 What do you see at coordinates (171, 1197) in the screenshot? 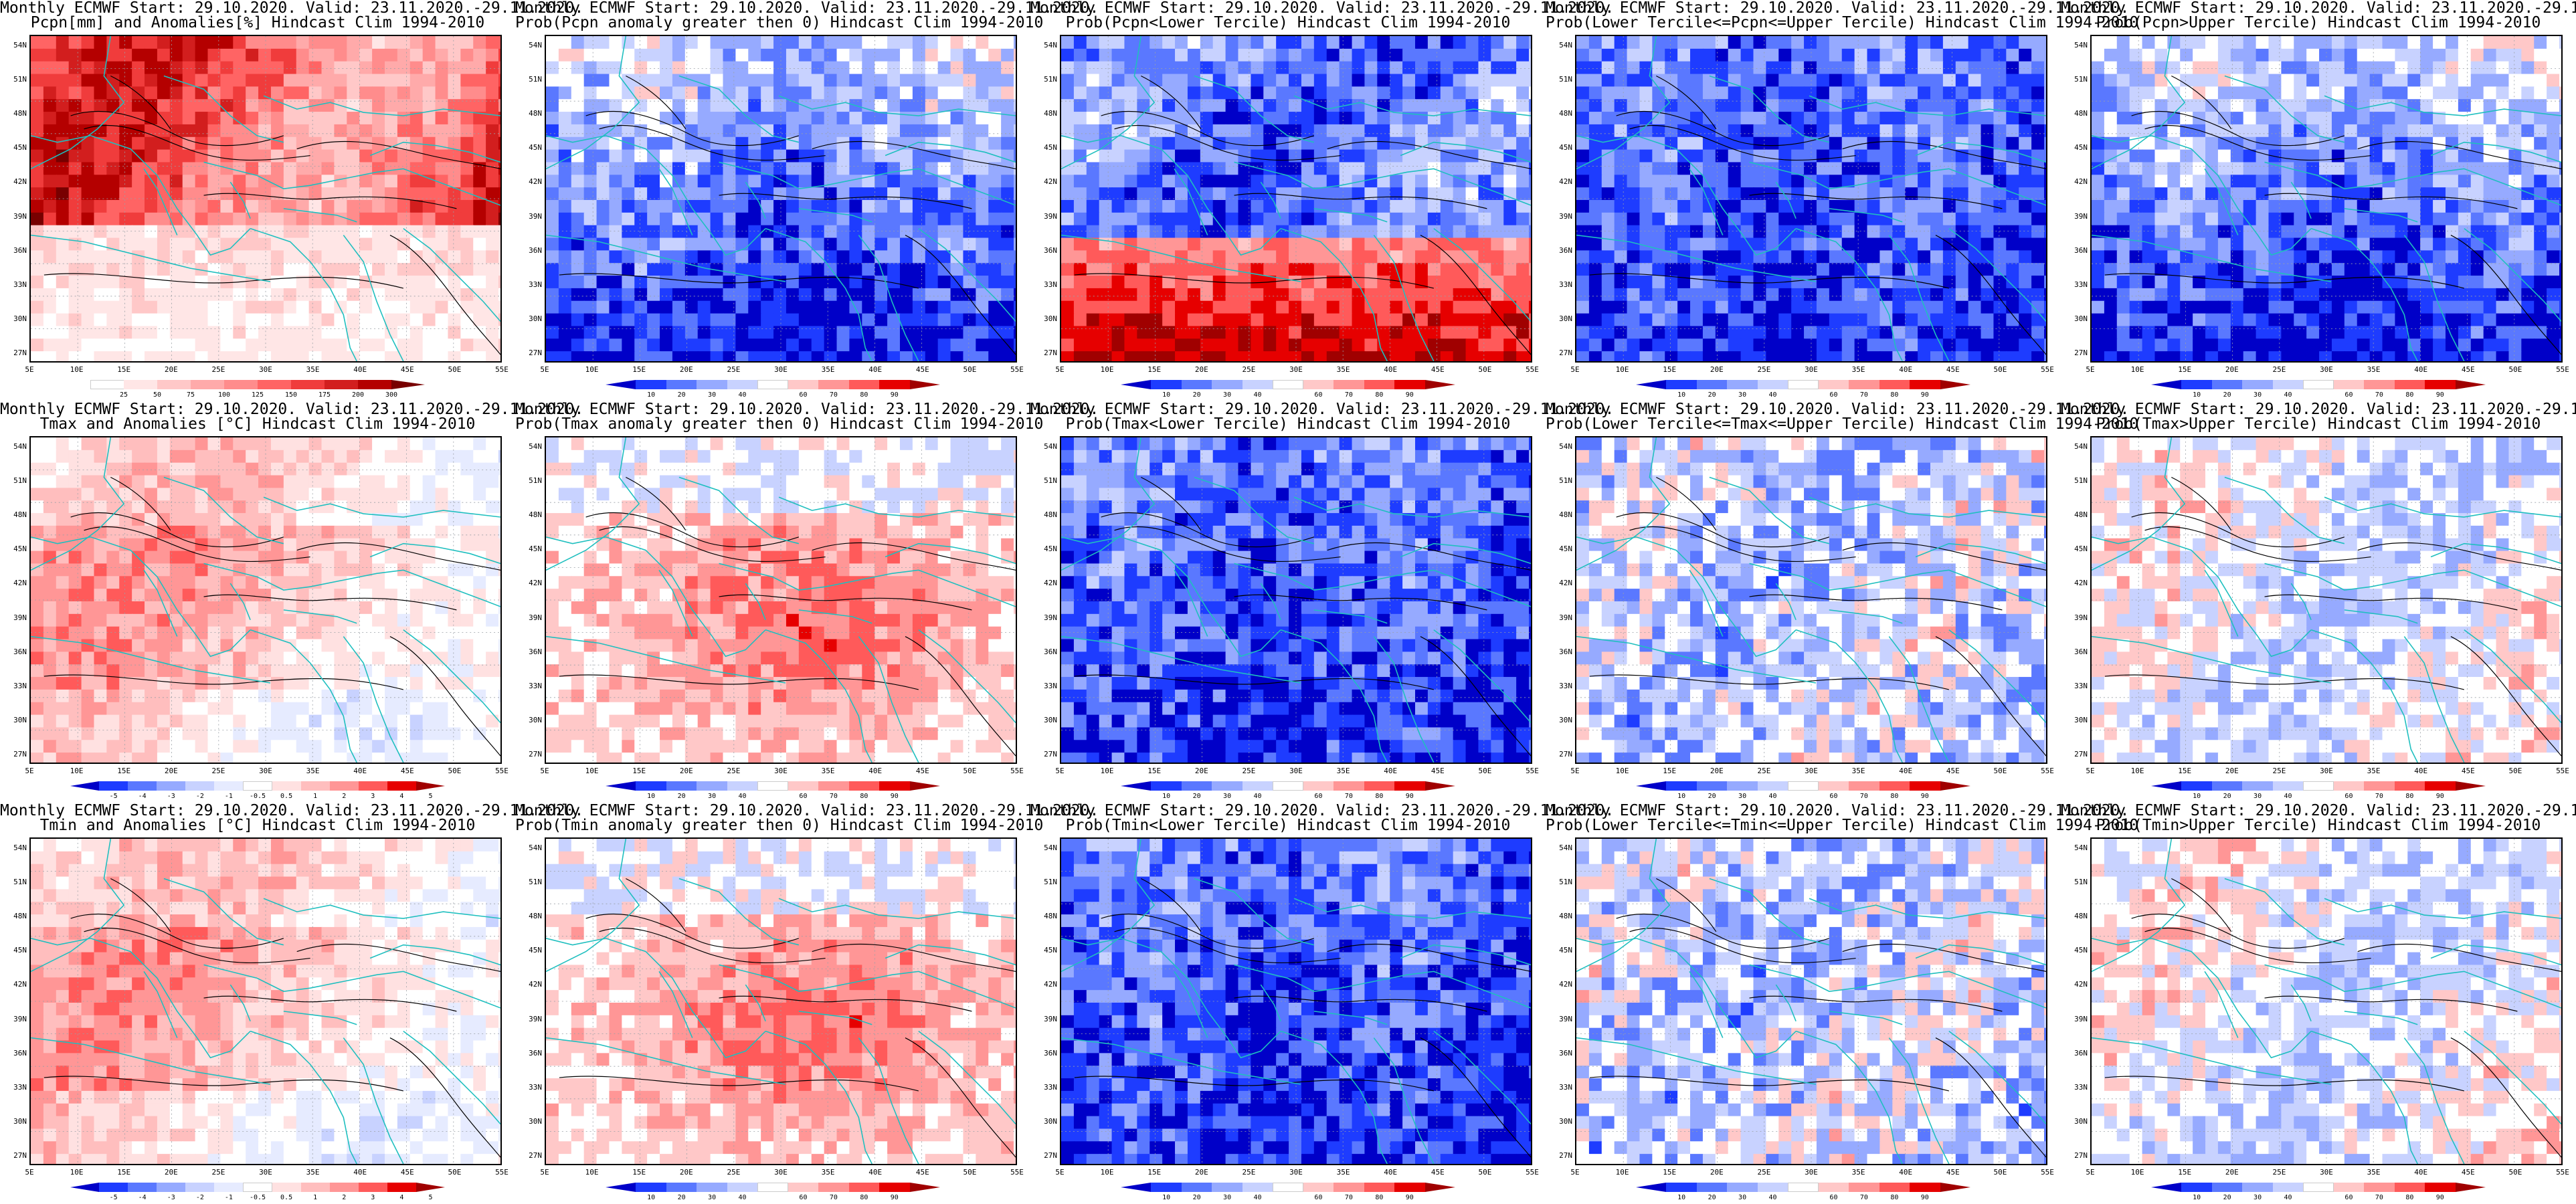
I see `colorbar-tick-label: -3` at bounding box center [171, 1197].